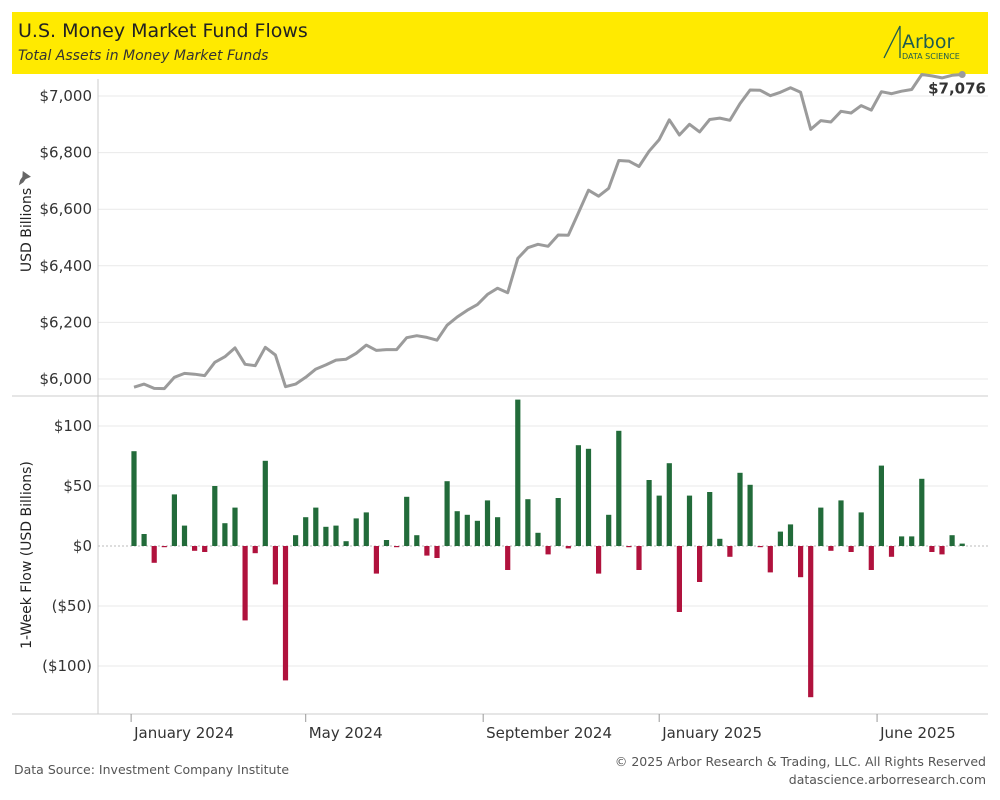 Image resolution: width=1000 pixels, height=800 pixels. I want to click on y-tick-label: $0, so click(82, 546).